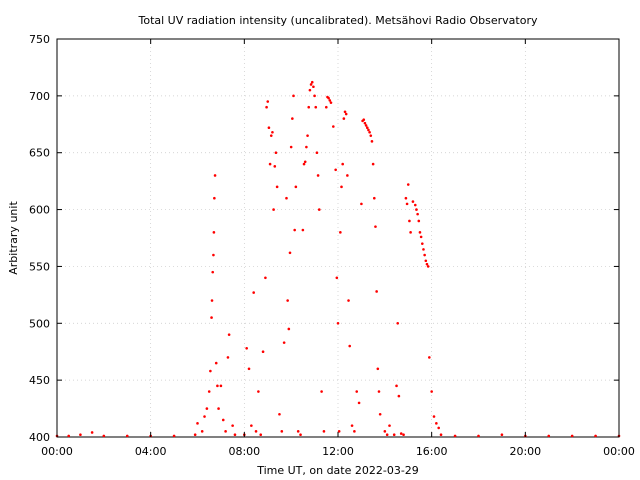  What do you see at coordinates (337, 470) in the screenshot?
I see `x-axis-label: Time UT, on date 2022-03-29` at bounding box center [337, 470].